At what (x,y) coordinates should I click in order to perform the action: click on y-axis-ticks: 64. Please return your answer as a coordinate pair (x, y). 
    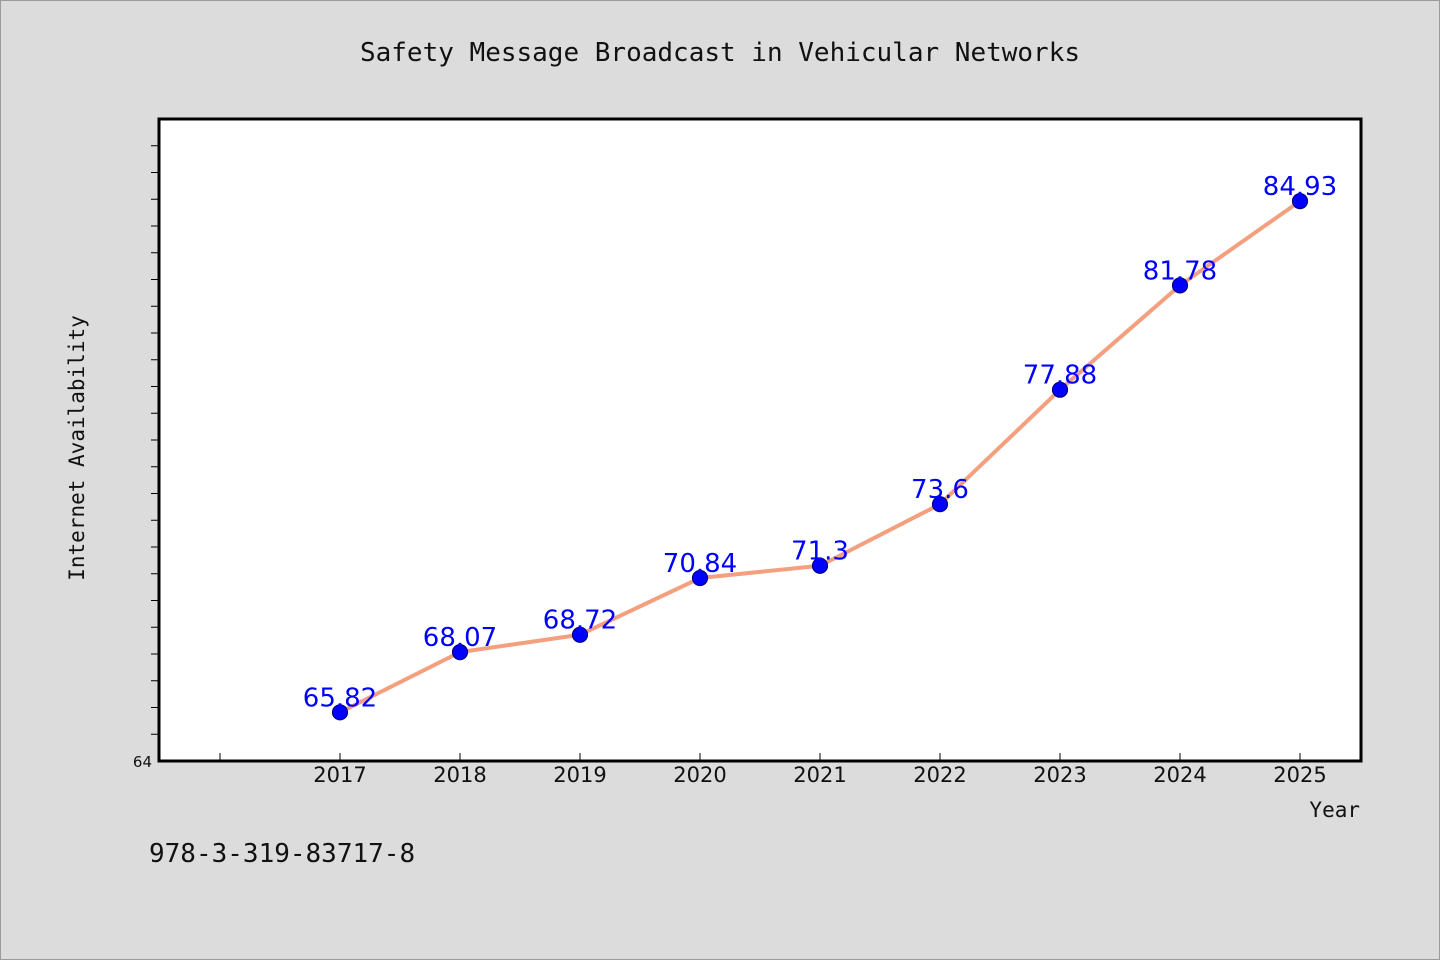
    Looking at the image, I should click on (146, 458).